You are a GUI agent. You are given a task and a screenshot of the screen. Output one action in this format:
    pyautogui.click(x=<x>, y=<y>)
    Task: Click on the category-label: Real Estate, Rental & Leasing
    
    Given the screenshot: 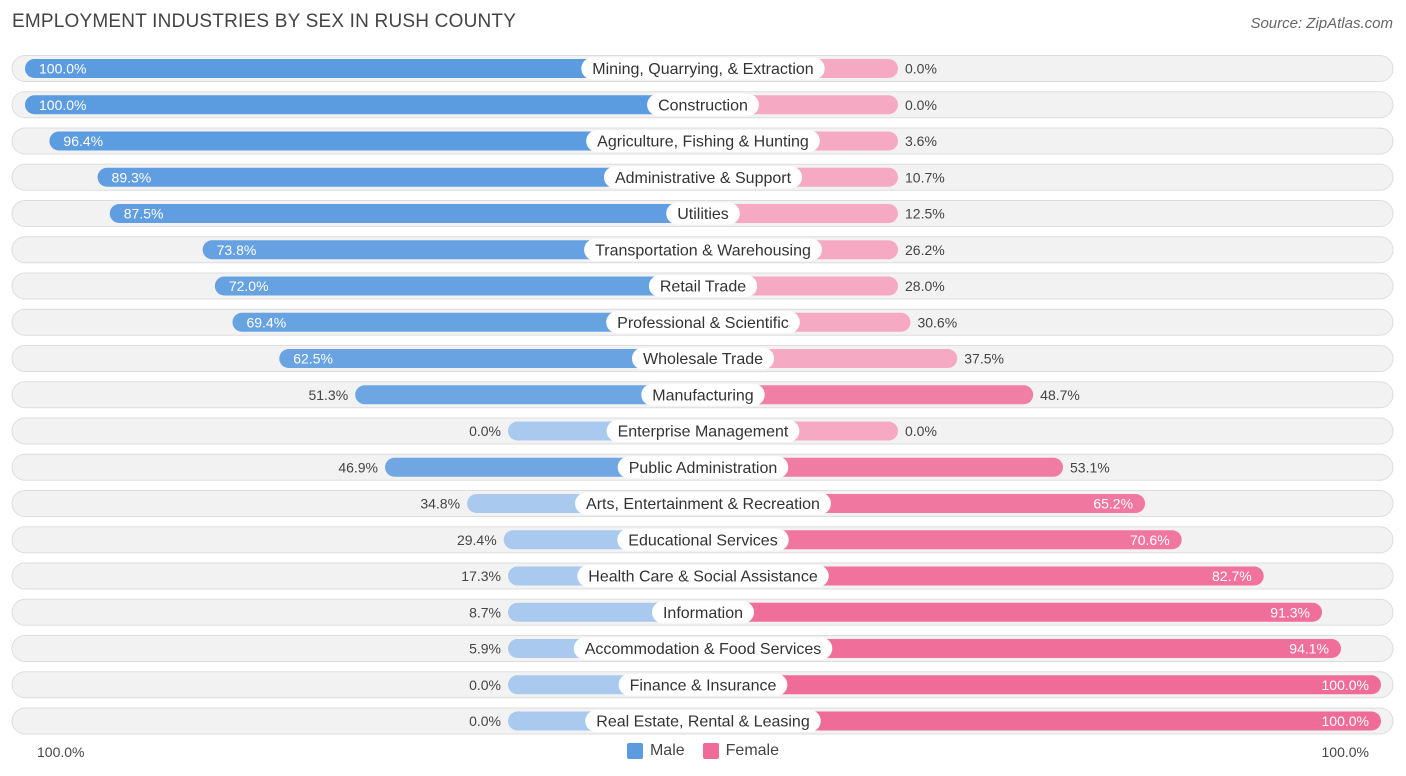 What is the action you would take?
    pyautogui.click(x=702, y=722)
    